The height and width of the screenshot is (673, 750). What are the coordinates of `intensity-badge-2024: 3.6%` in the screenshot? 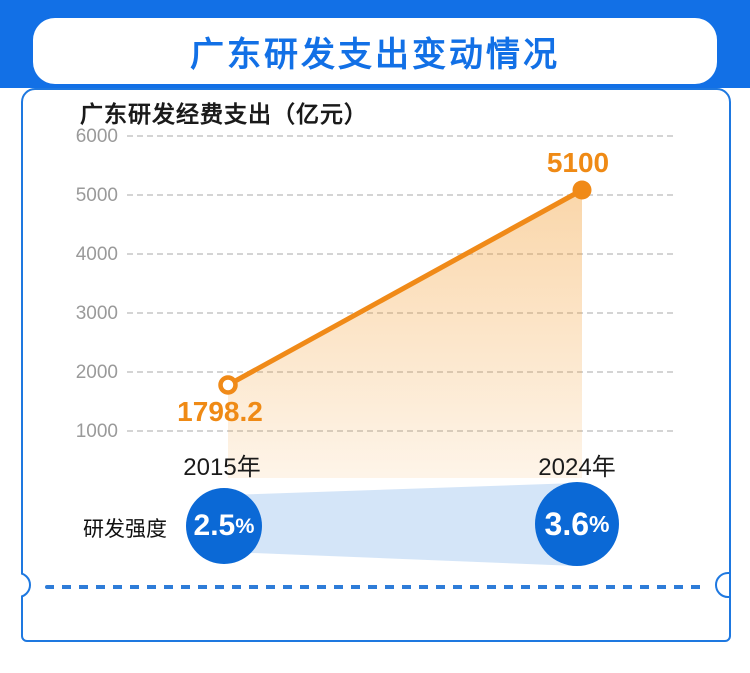 It's located at (577, 524).